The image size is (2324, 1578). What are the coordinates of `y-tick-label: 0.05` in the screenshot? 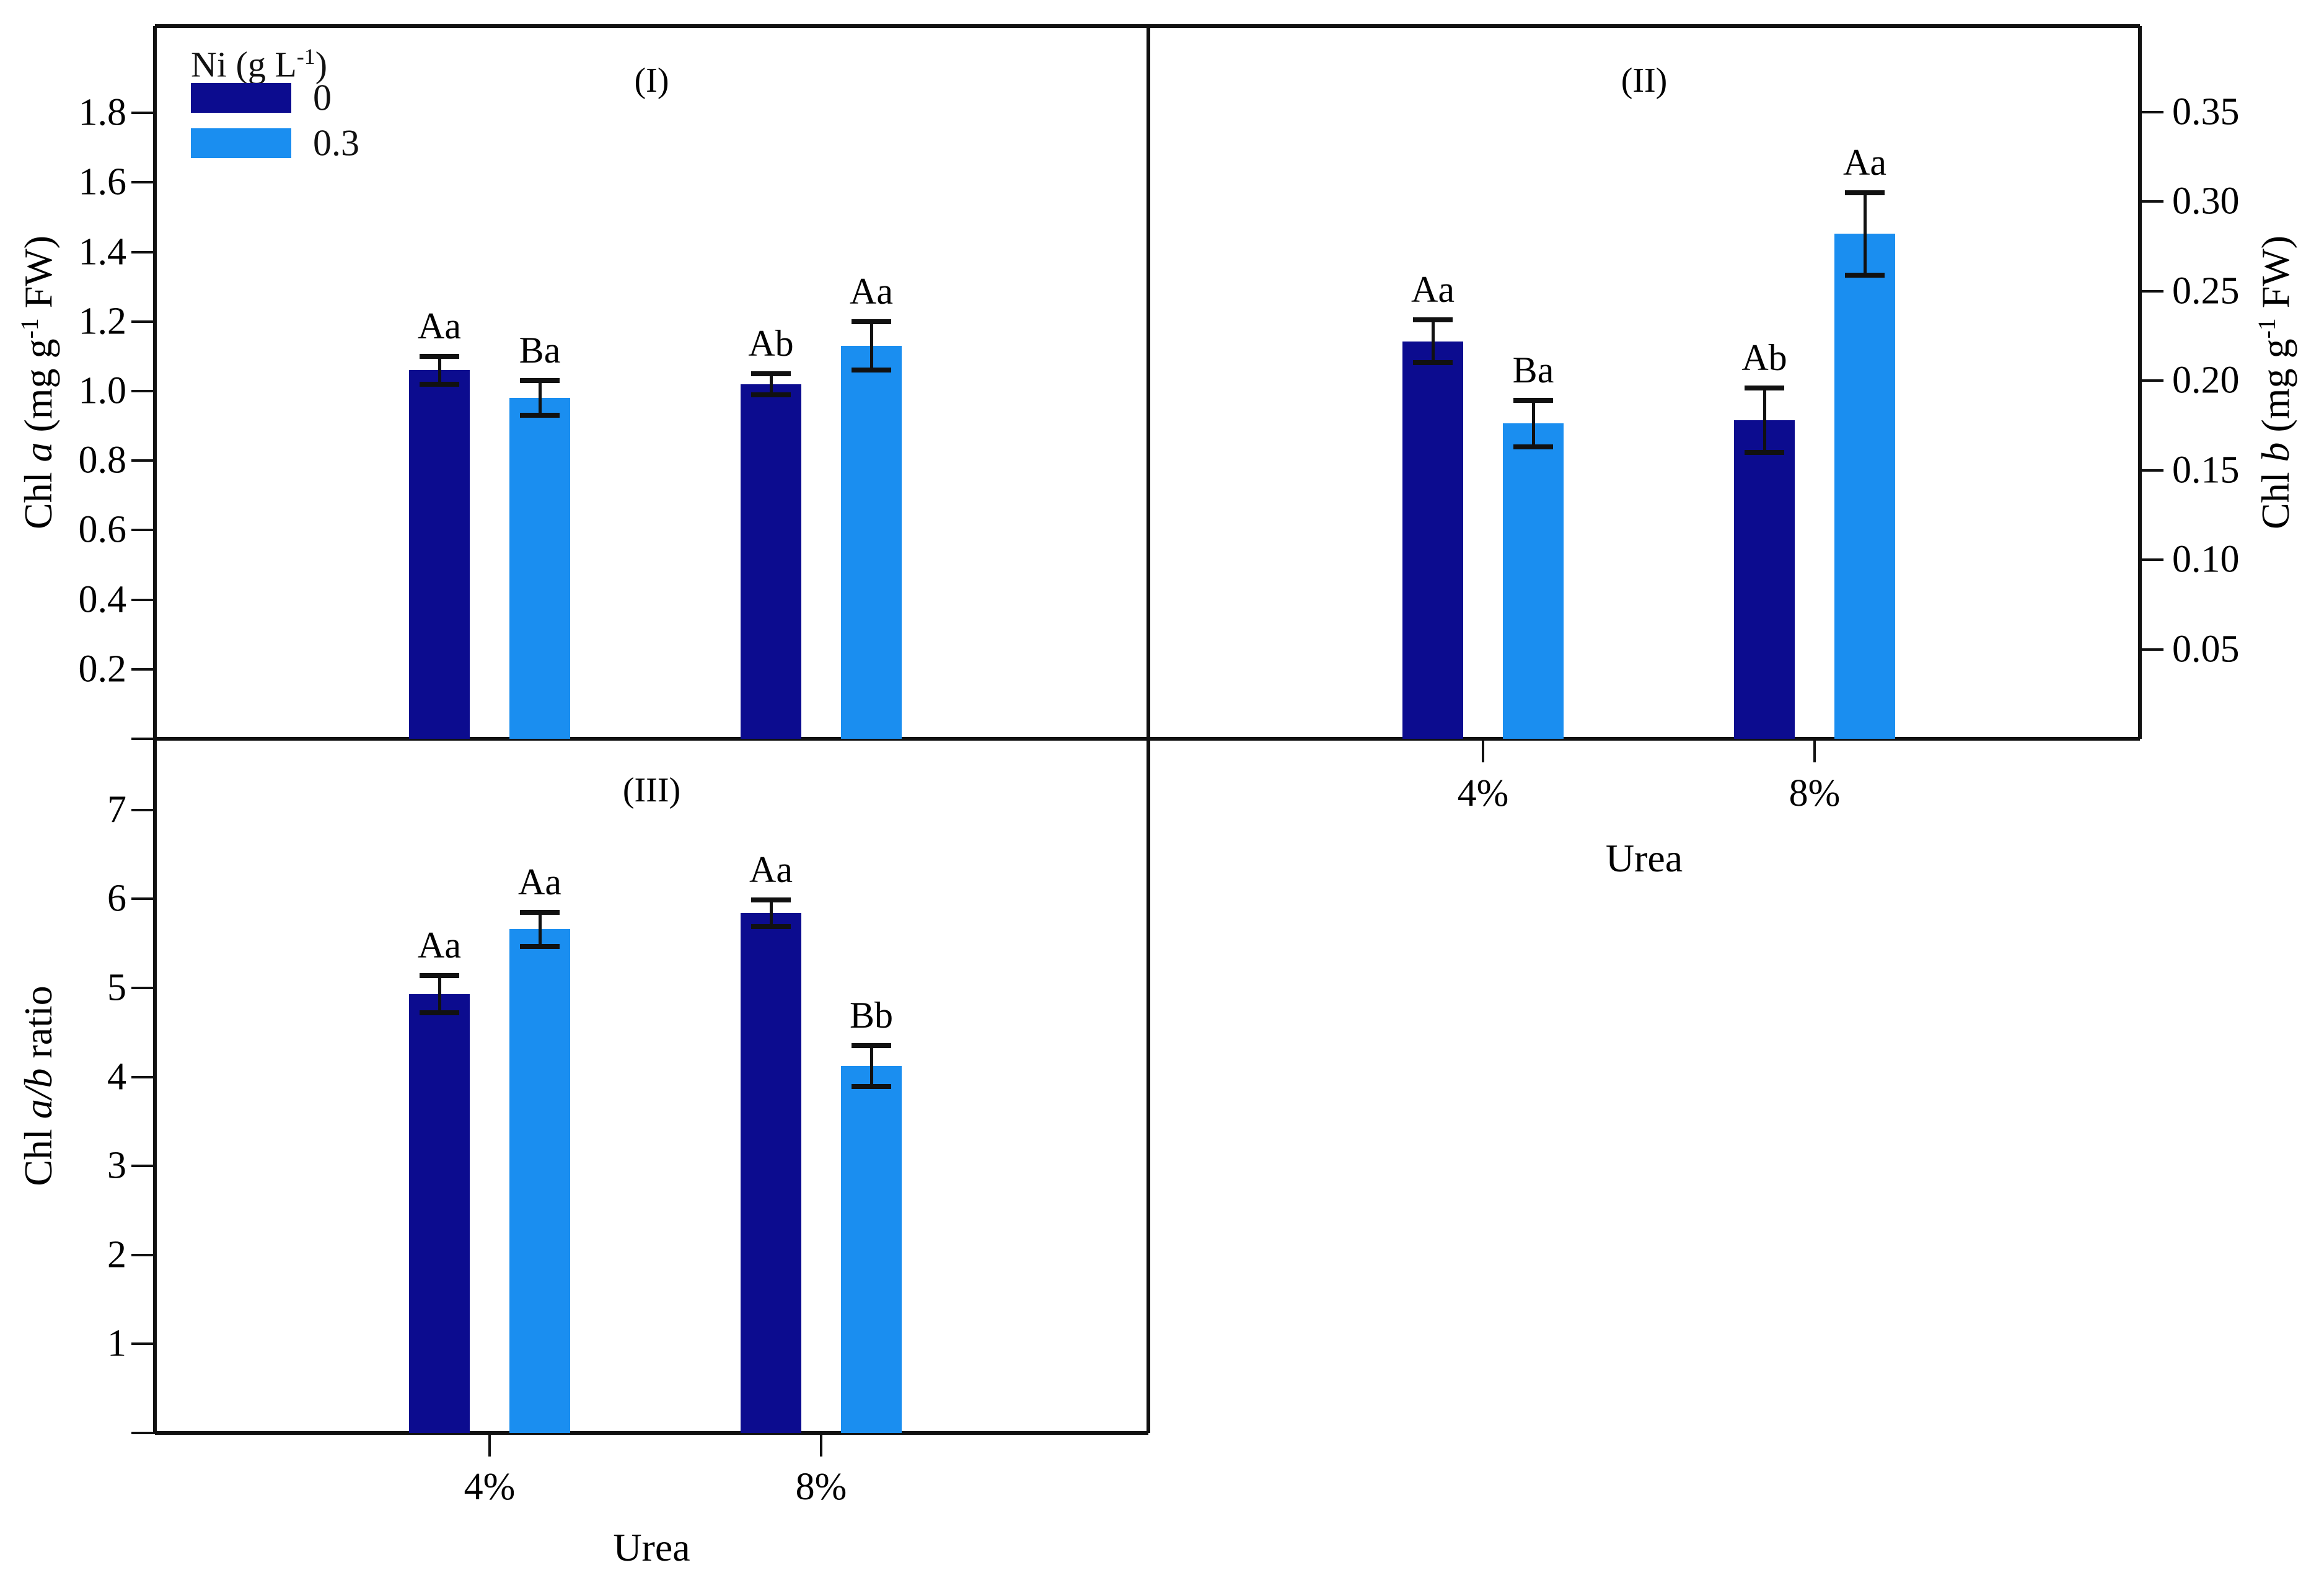 It's located at (2206, 650).